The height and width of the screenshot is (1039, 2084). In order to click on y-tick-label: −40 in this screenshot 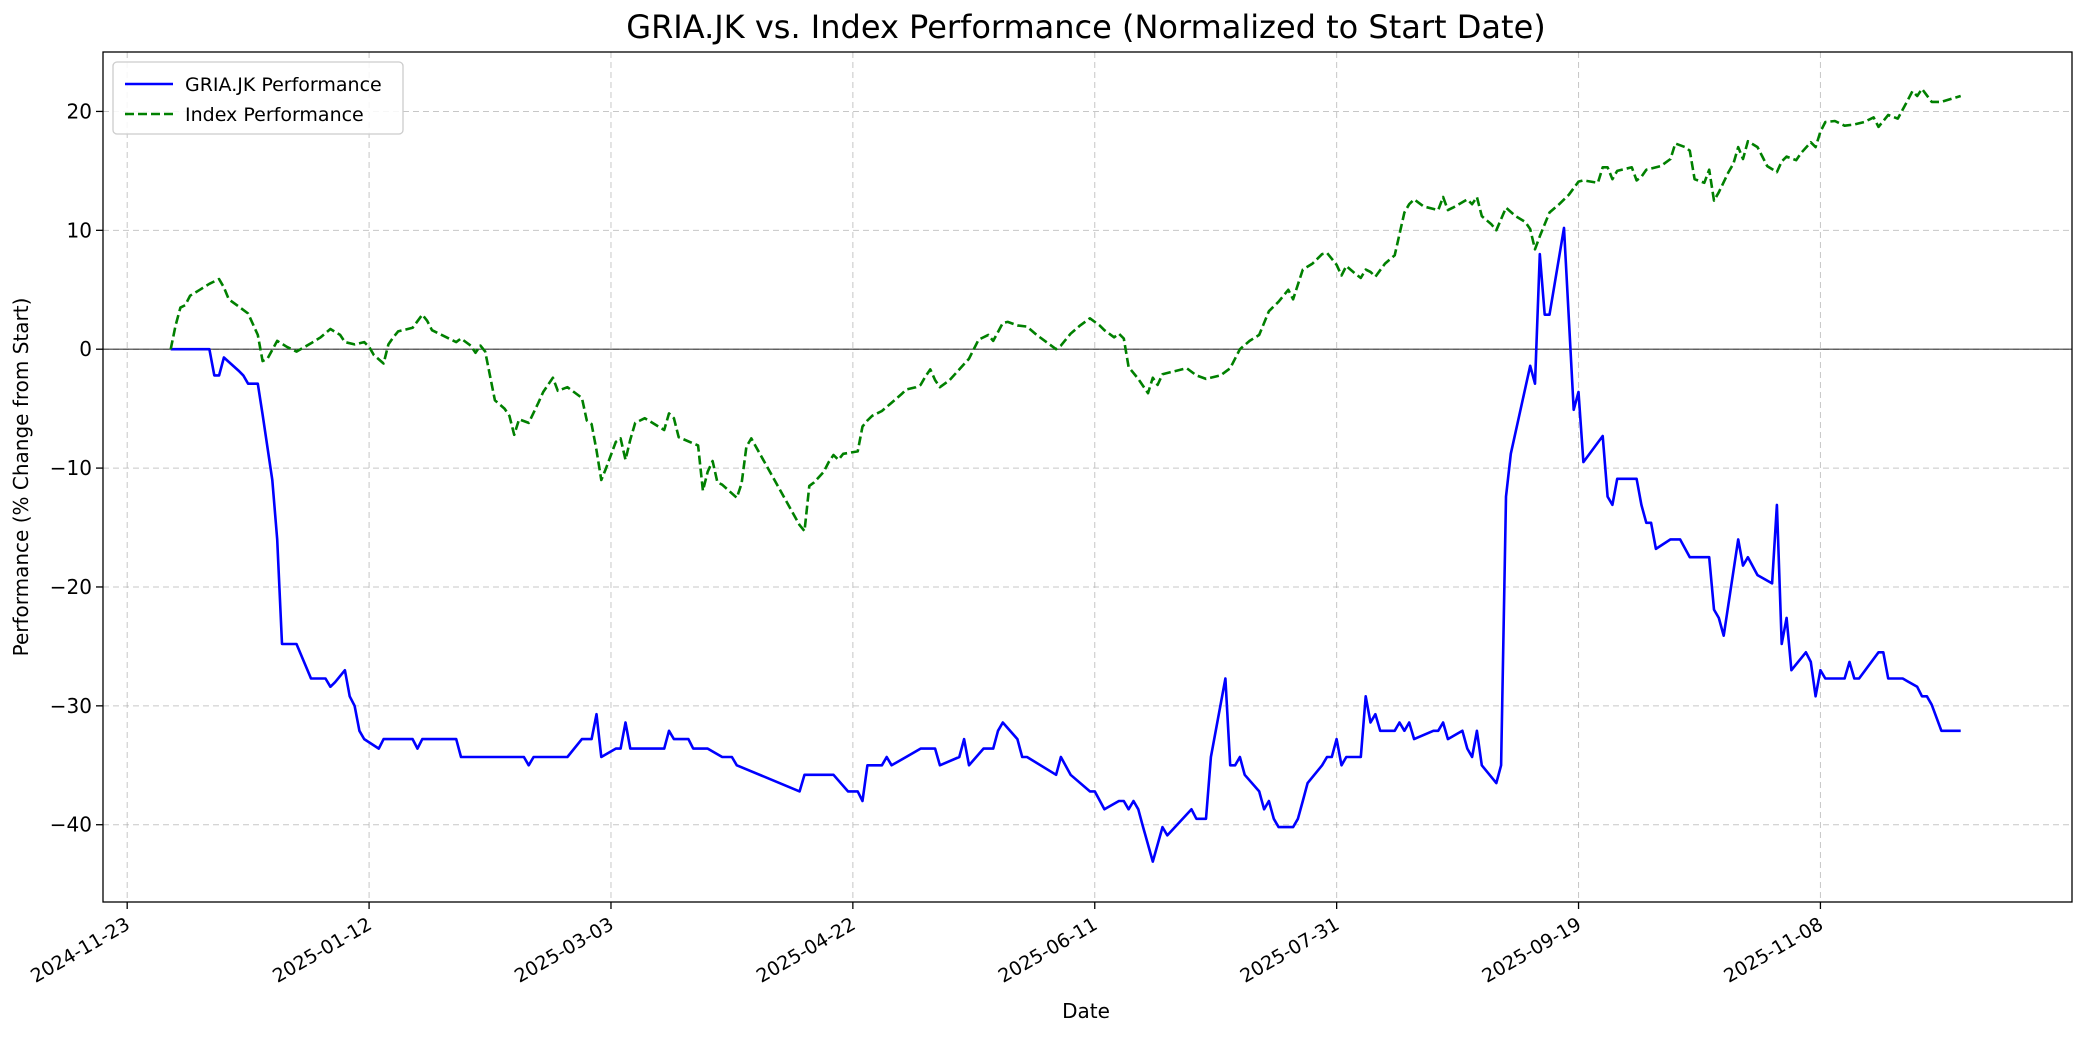, I will do `click(71, 825)`.